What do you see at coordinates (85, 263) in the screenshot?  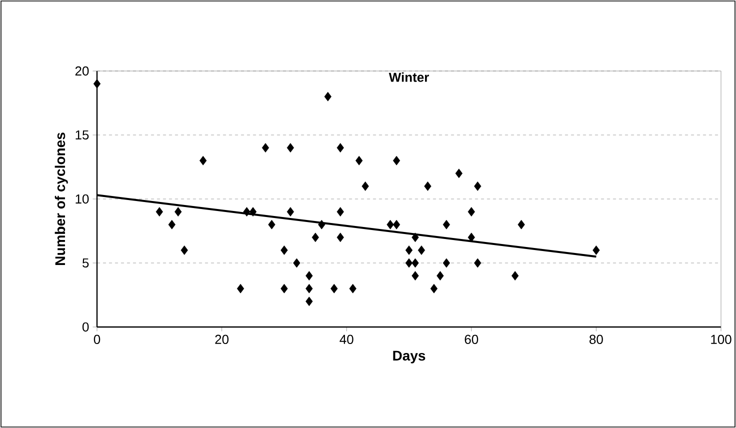 I see `y-tick-label: 5` at bounding box center [85, 263].